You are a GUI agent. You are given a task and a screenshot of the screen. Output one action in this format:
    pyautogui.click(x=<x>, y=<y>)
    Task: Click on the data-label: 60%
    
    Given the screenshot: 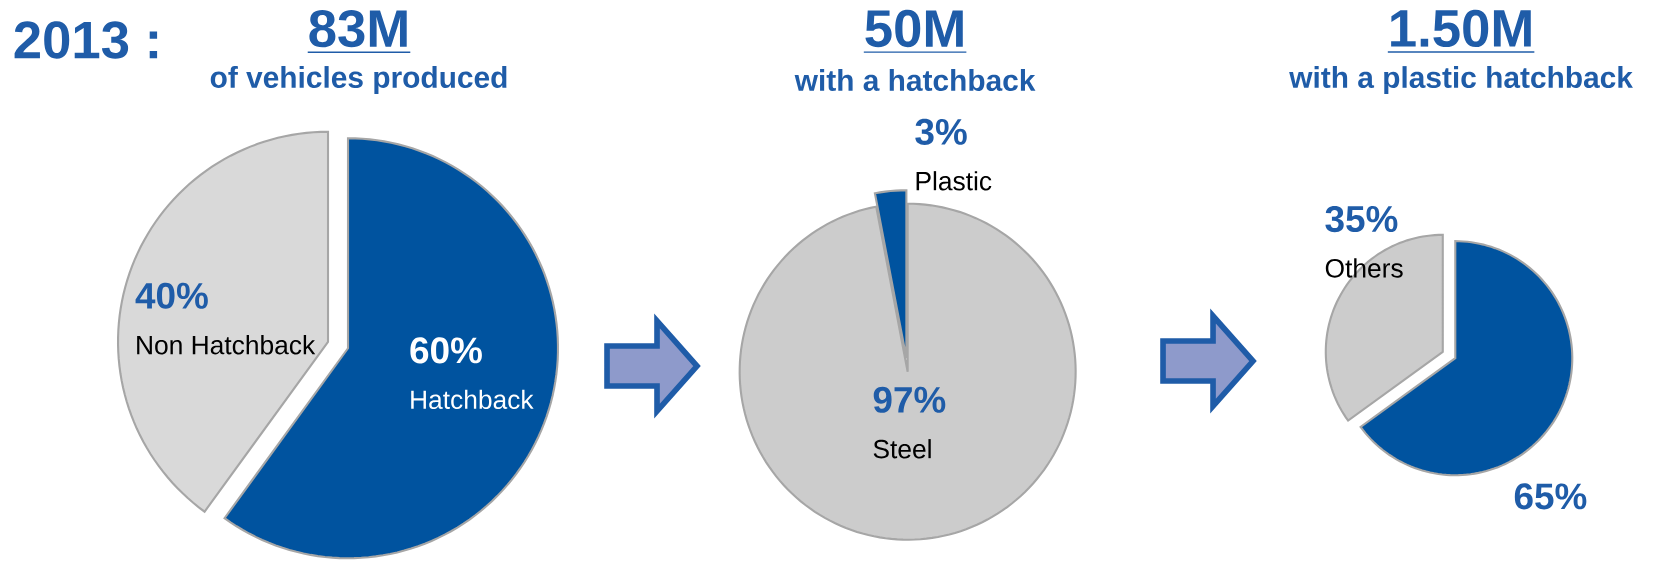 What is the action you would take?
    pyautogui.click(x=446, y=350)
    